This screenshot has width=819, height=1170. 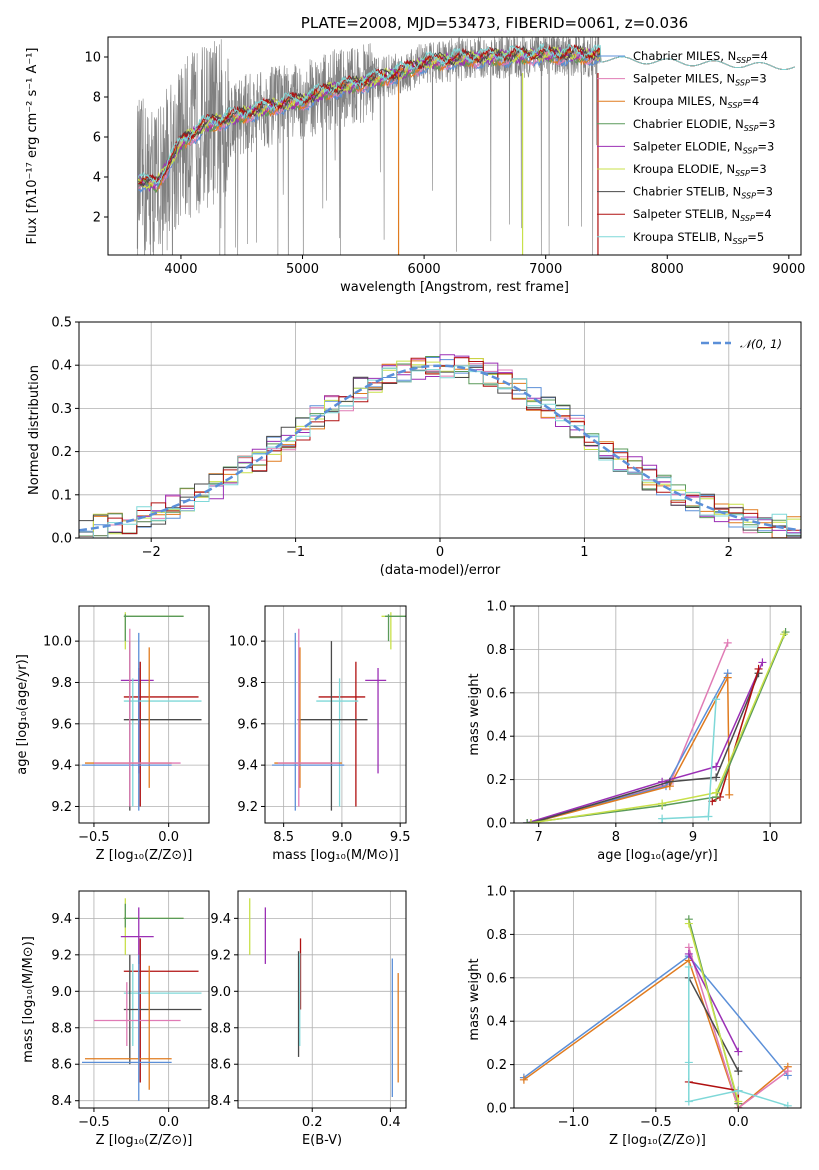 I want to click on x-axis-label: (data-model)/error, so click(x=440, y=570).